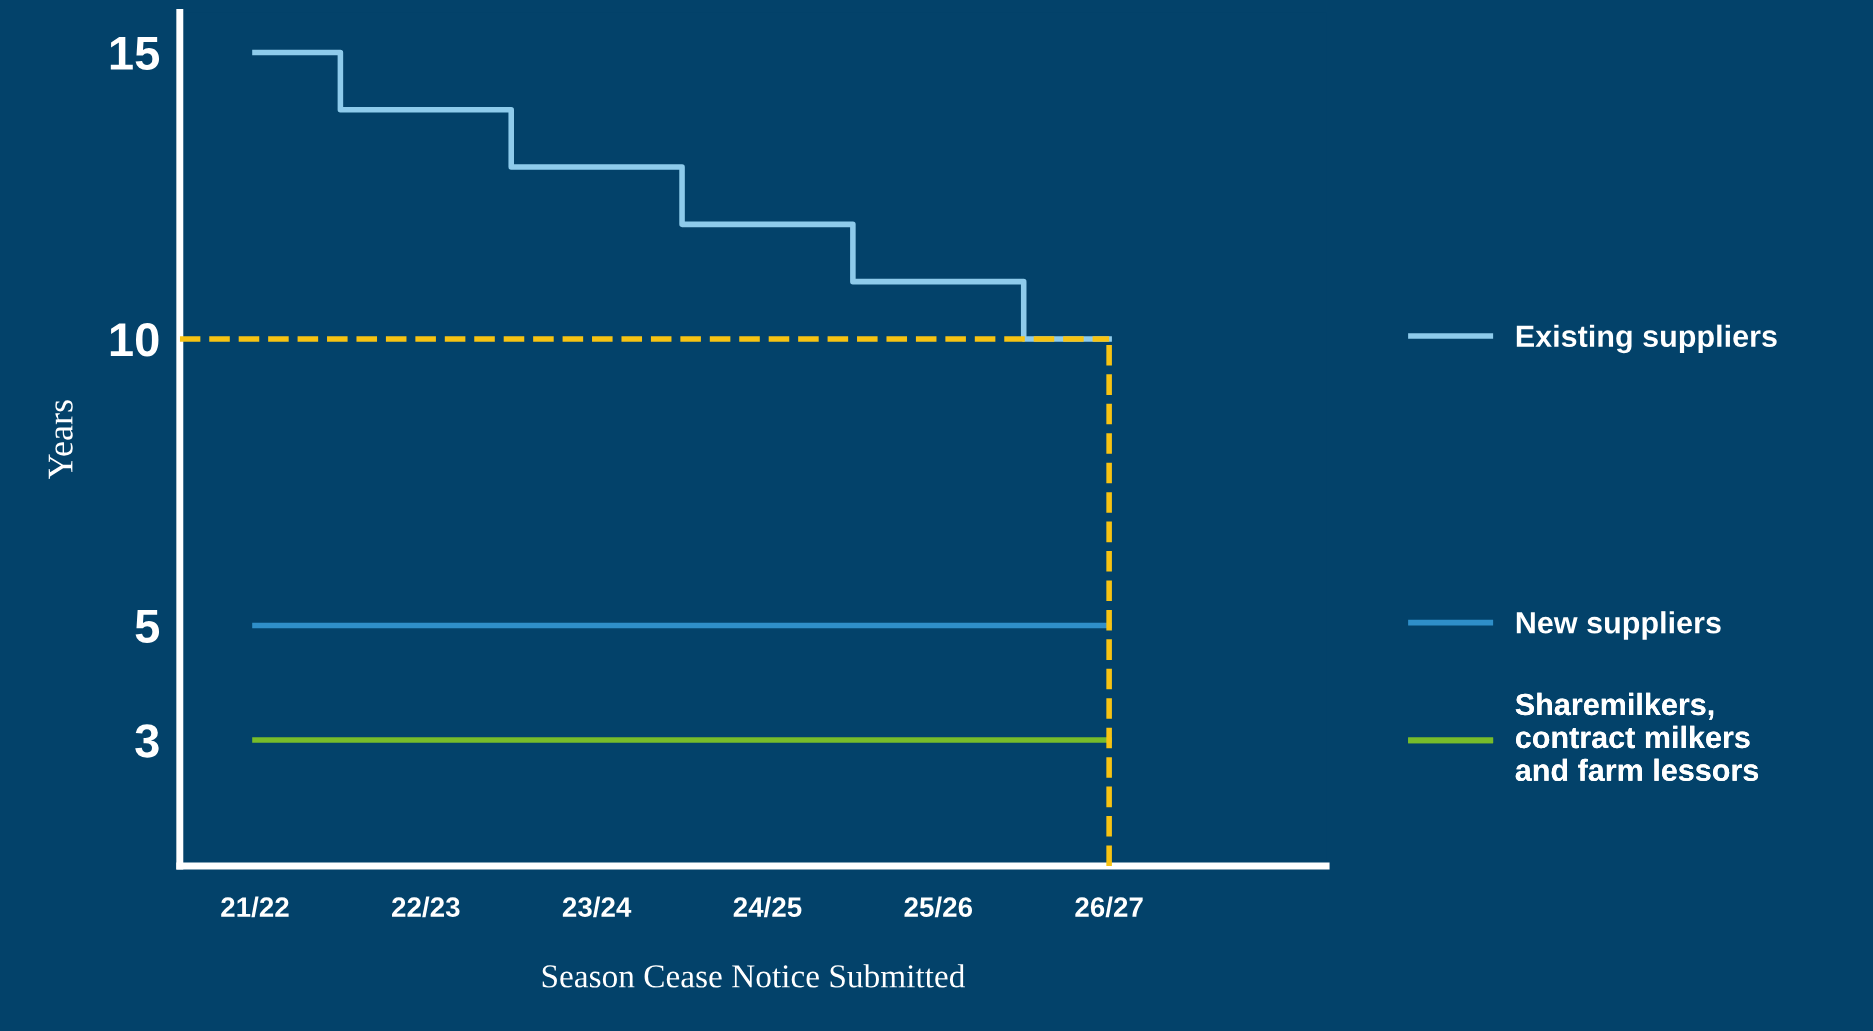 This screenshot has width=1873, height=1031. I want to click on y-tick-label: 15, so click(135, 54).